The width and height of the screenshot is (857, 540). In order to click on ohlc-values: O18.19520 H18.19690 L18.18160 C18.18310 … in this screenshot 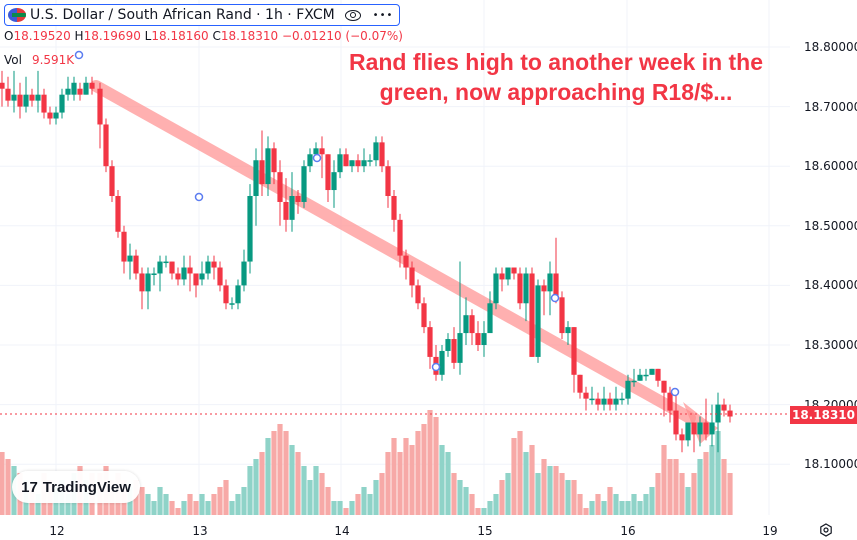, I will do `click(203, 36)`.